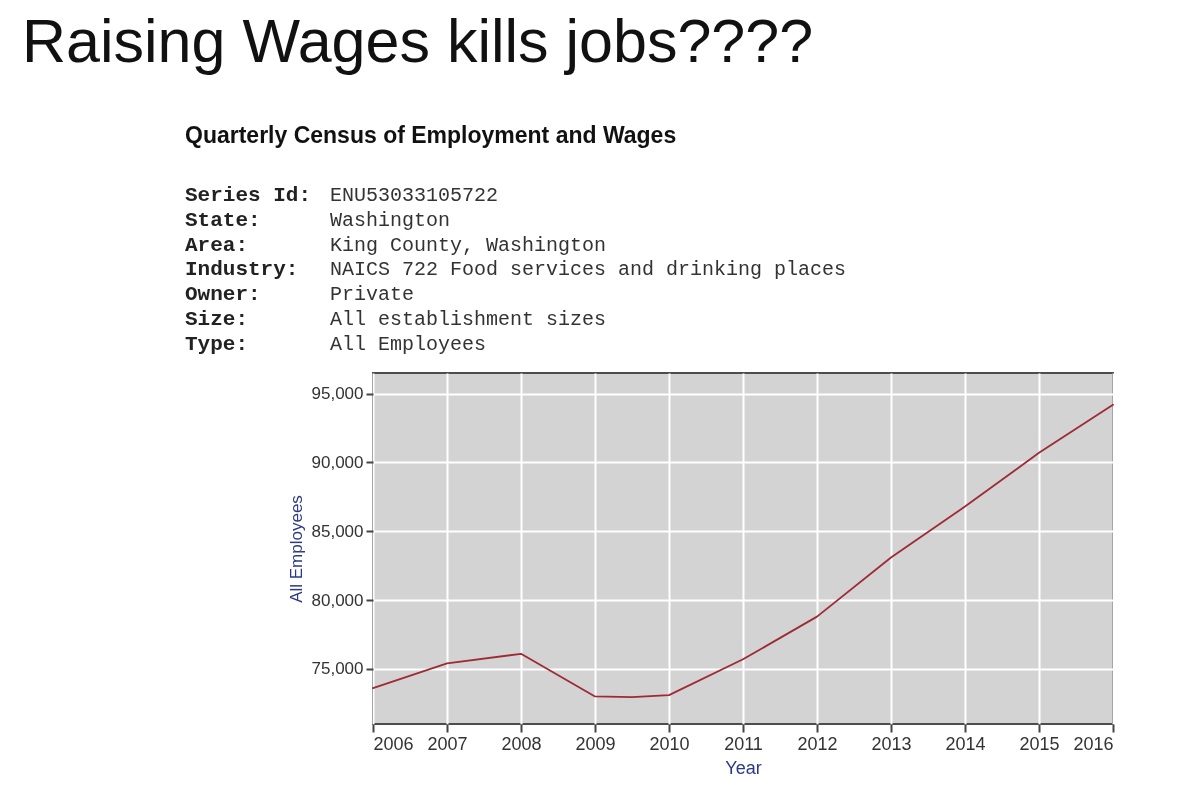 The image size is (1179, 798). What do you see at coordinates (337, 462) in the screenshot?
I see `y-tick-label: 90,000` at bounding box center [337, 462].